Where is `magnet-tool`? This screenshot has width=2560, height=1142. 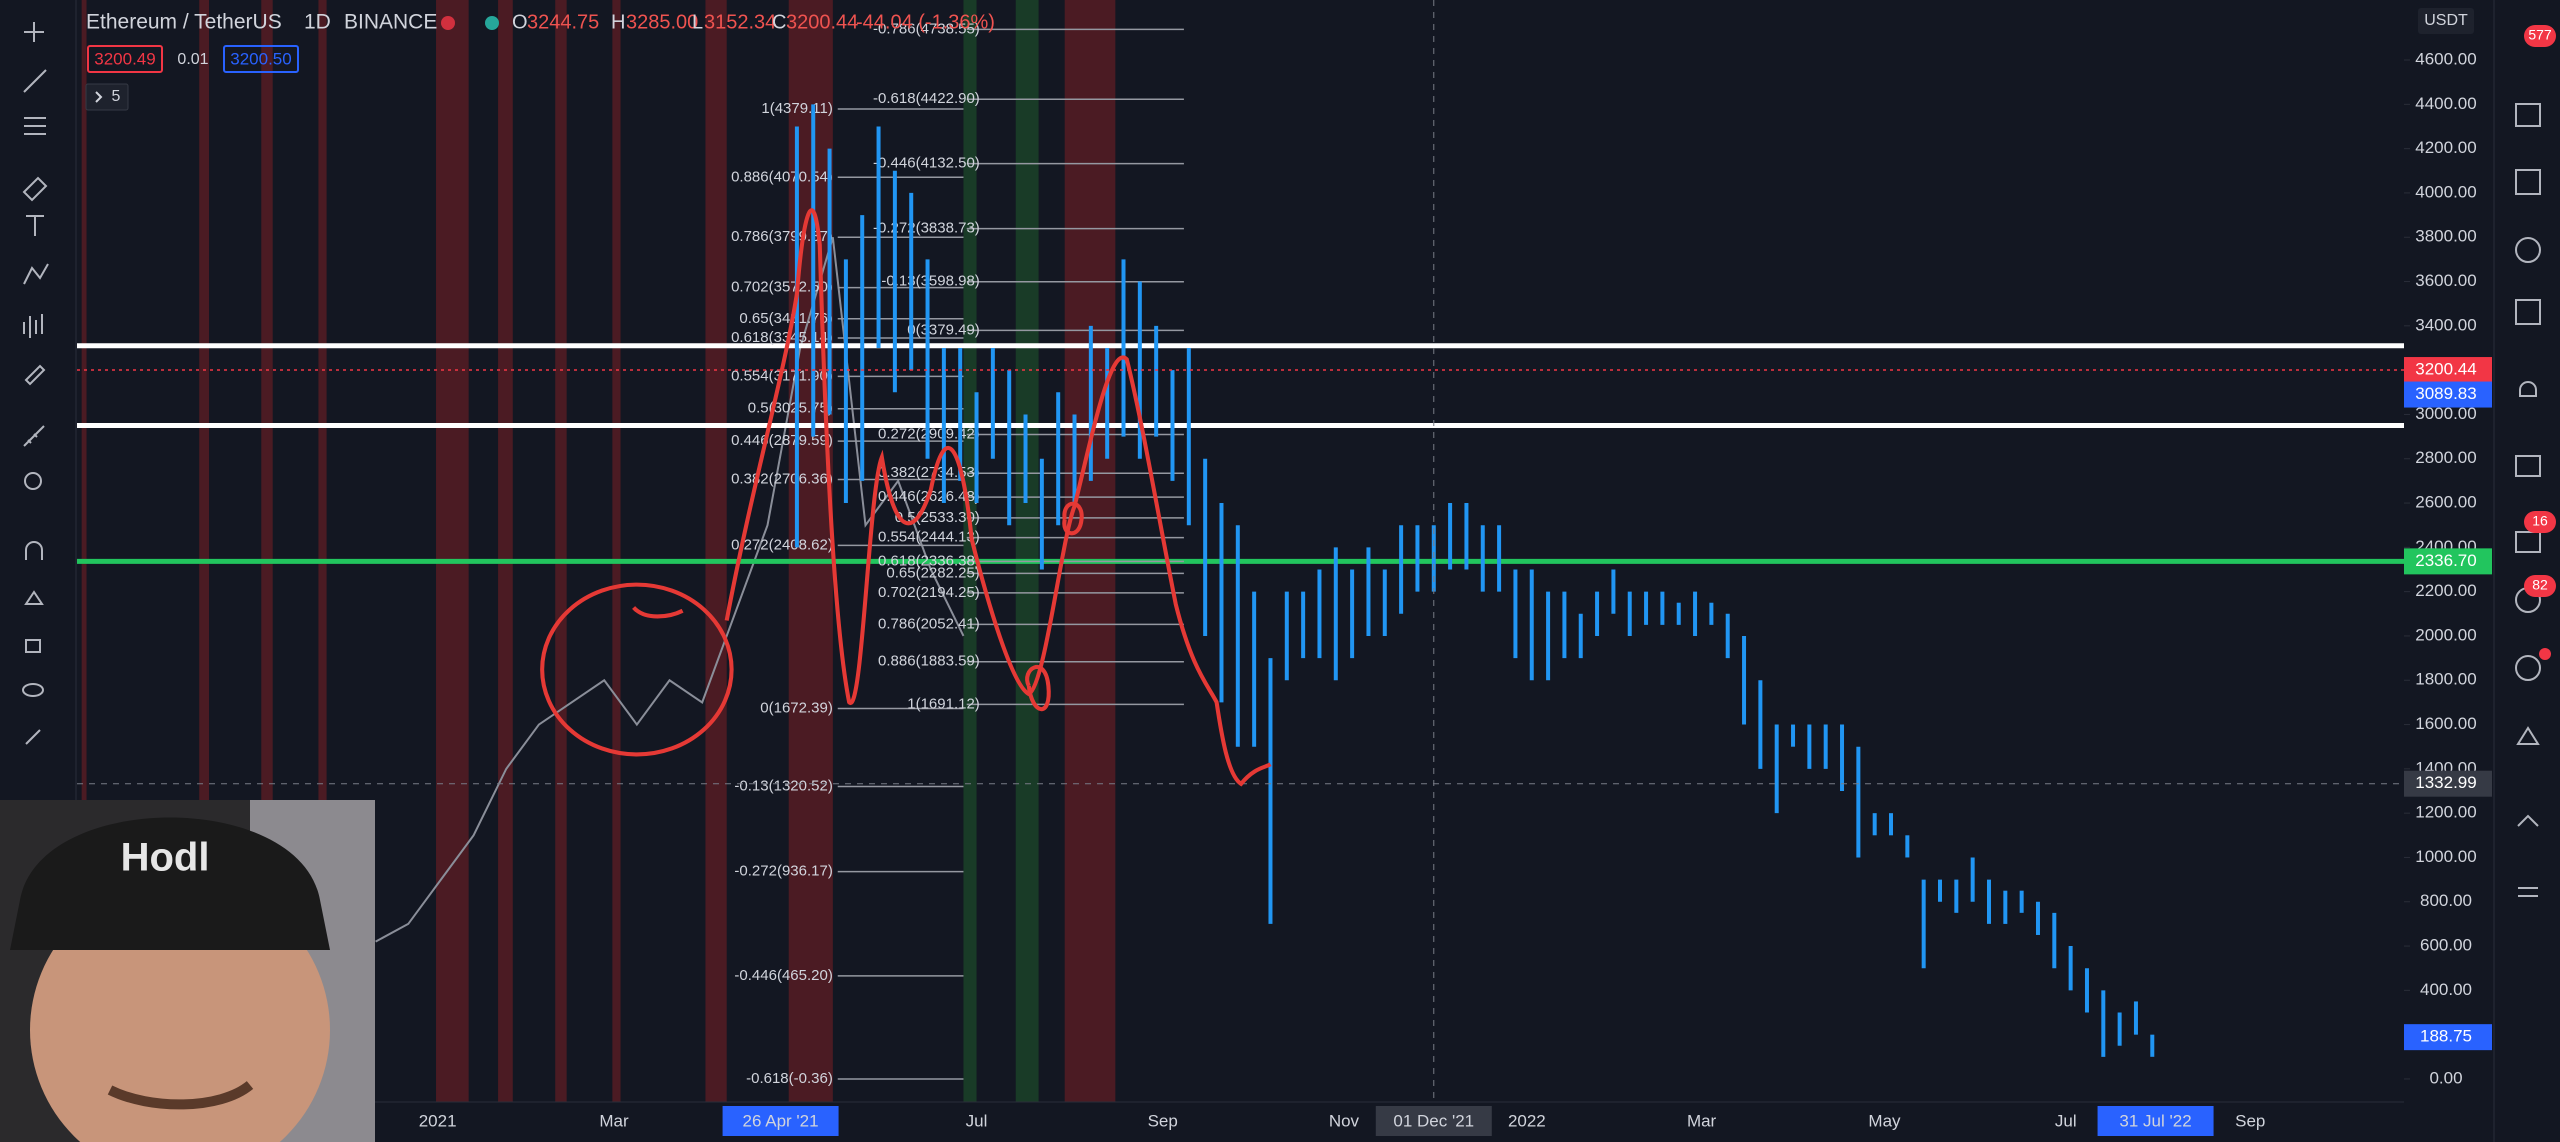
magnet-tool is located at coordinates (34, 550).